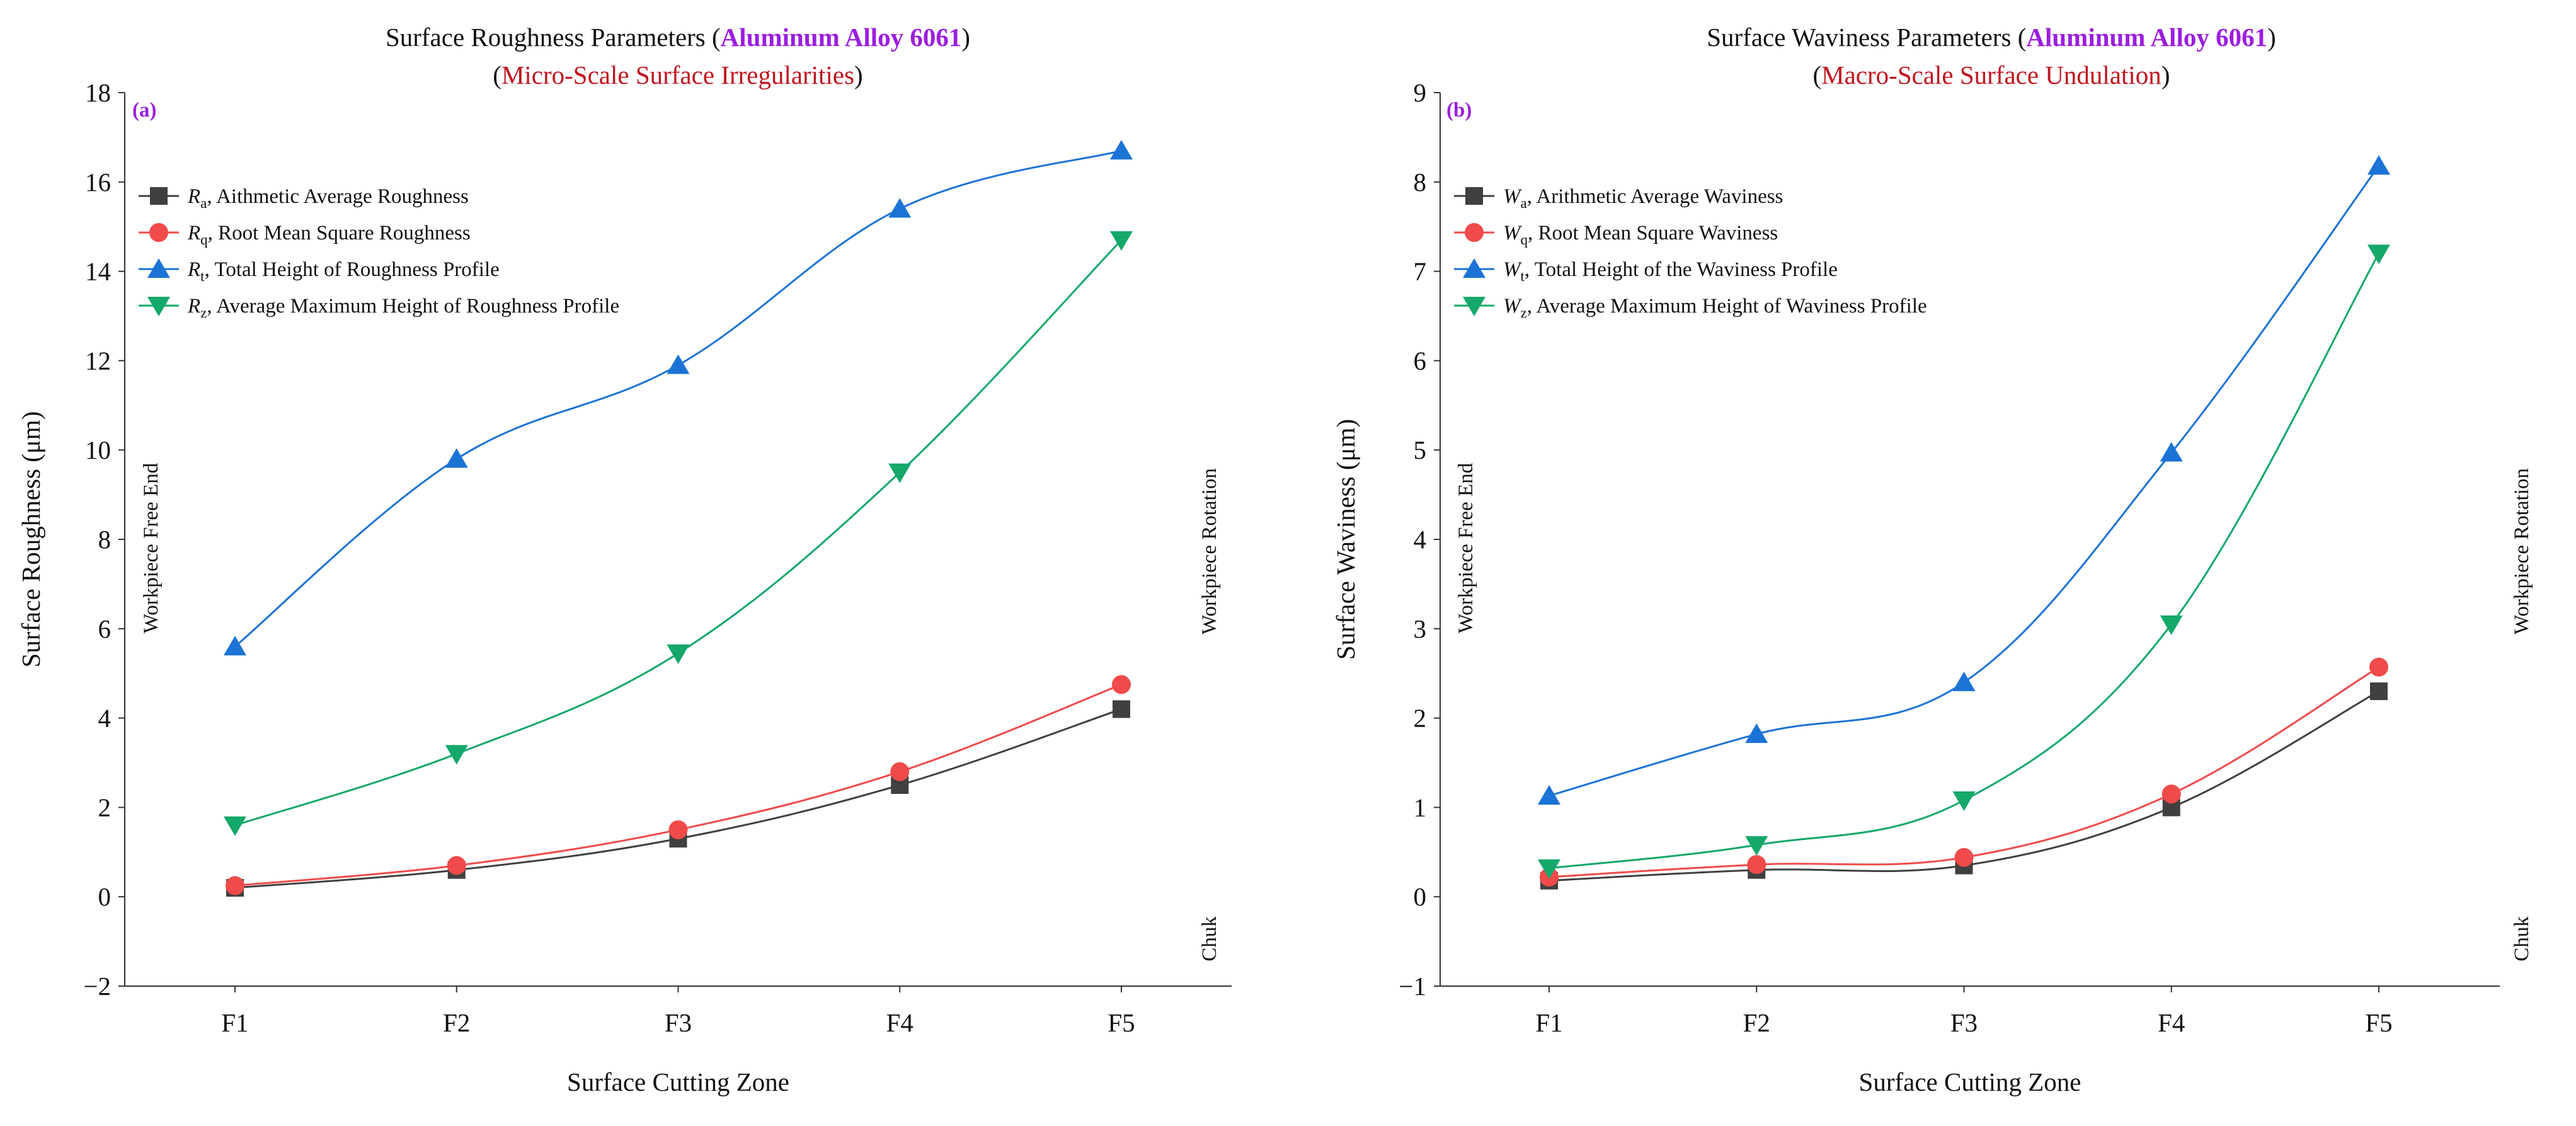 This screenshot has width=2576, height=1126. Describe the element at coordinates (1964, 1022) in the screenshot. I see `x-tick-label: F3` at that location.